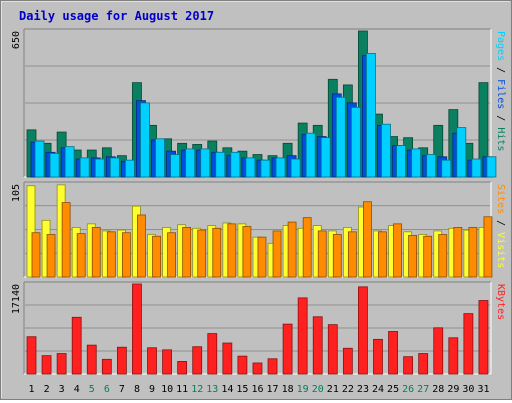  What do you see at coordinates (242, 389) in the screenshot?
I see `x-tick-label: 15` at bounding box center [242, 389].